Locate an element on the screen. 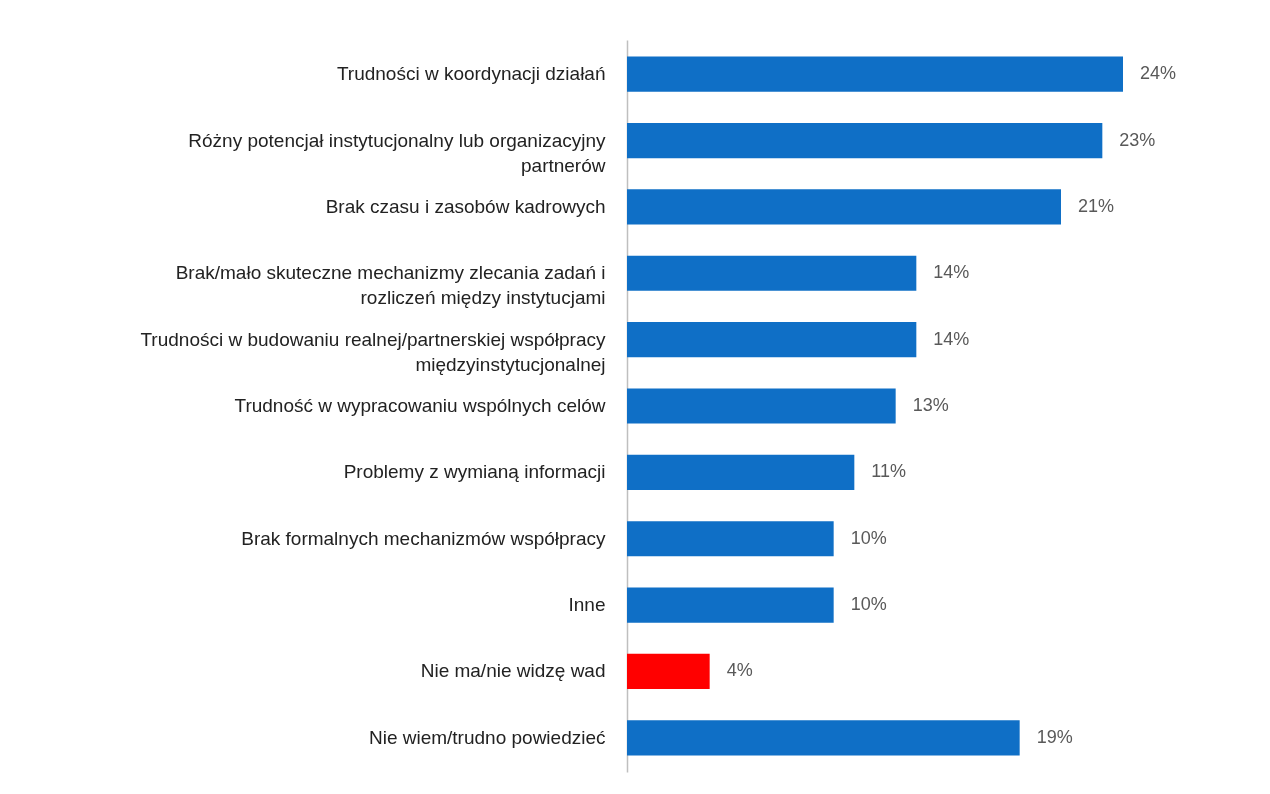 The width and height of the screenshot is (1270, 794). data-label: 11% is located at coordinates (889, 471).